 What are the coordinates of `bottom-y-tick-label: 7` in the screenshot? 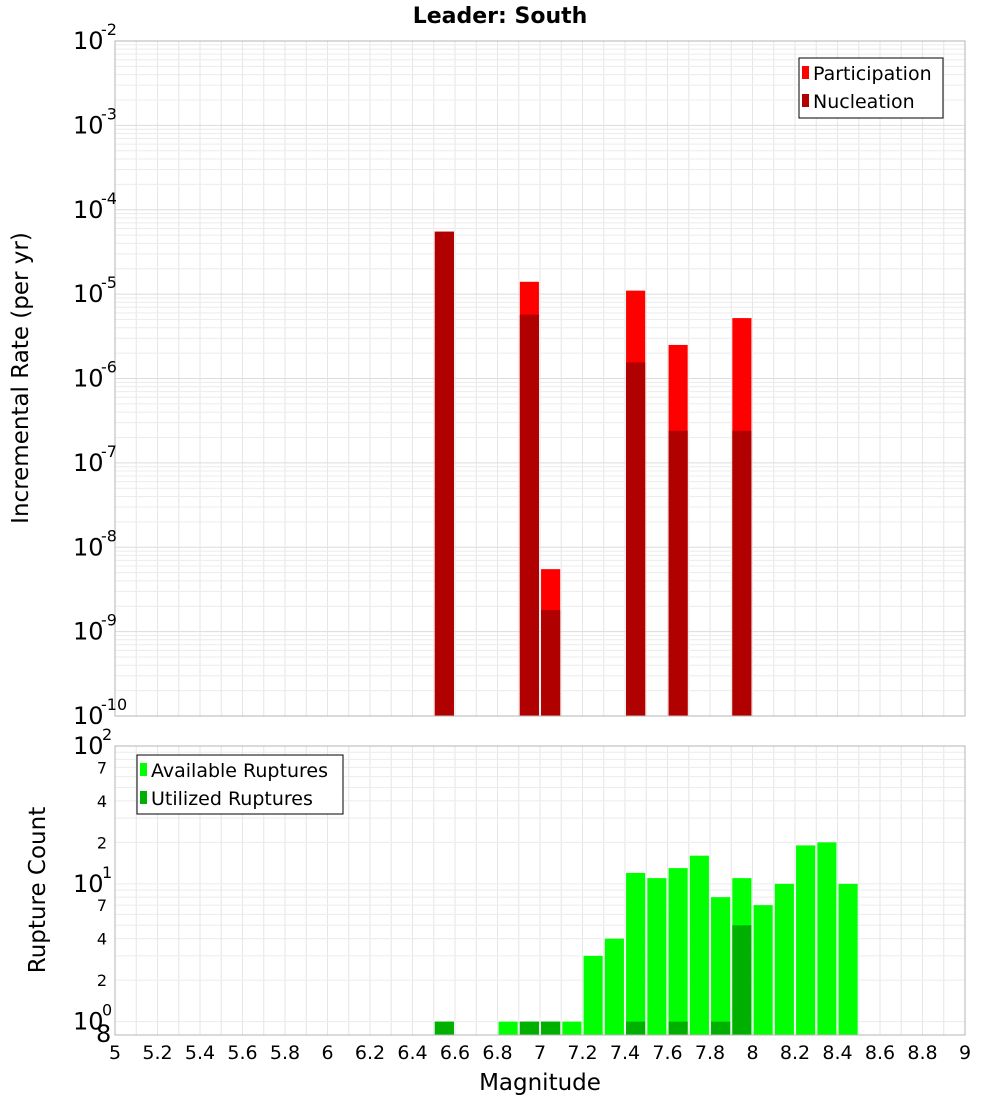 It's located at (102, 905).